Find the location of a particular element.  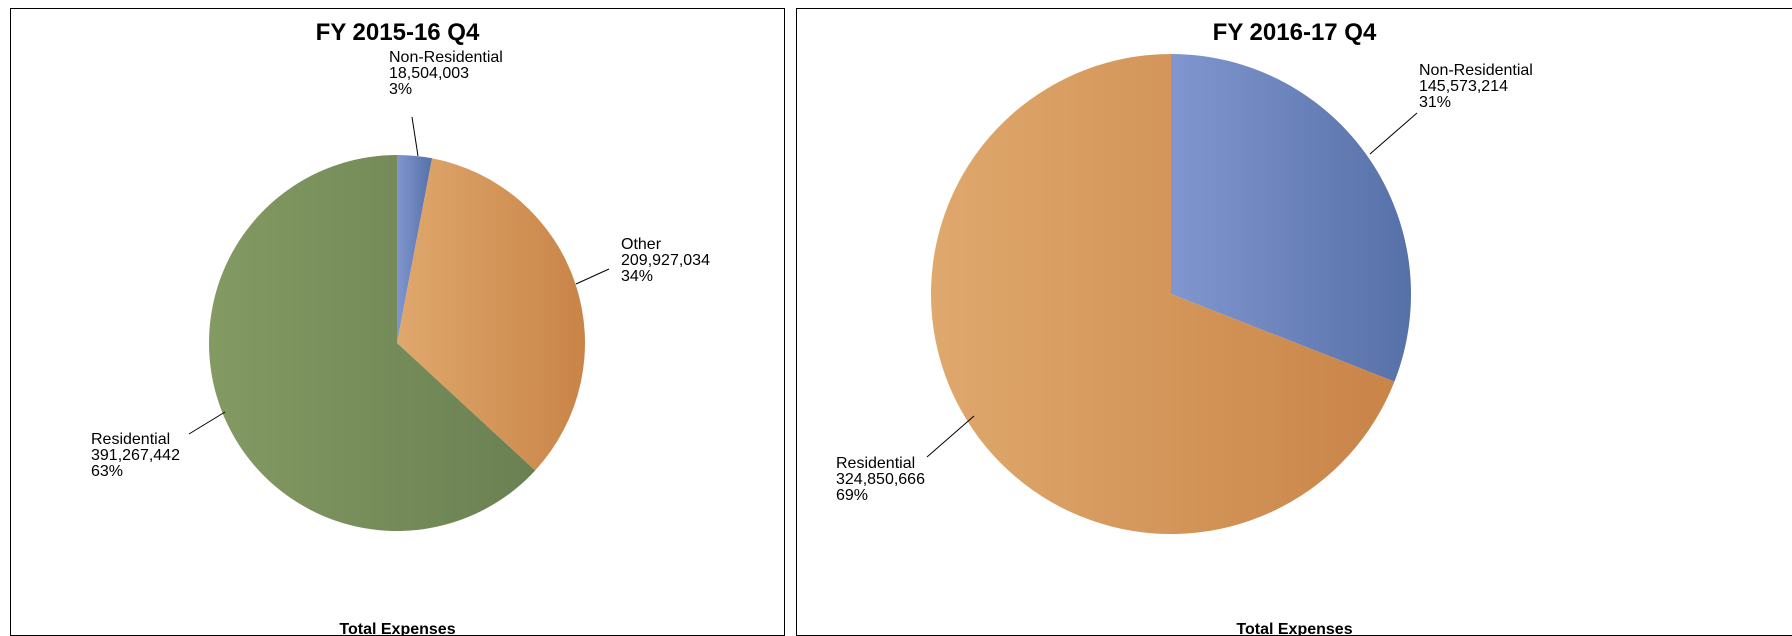

slice-value-label: 391,267,442 is located at coordinates (135, 455).